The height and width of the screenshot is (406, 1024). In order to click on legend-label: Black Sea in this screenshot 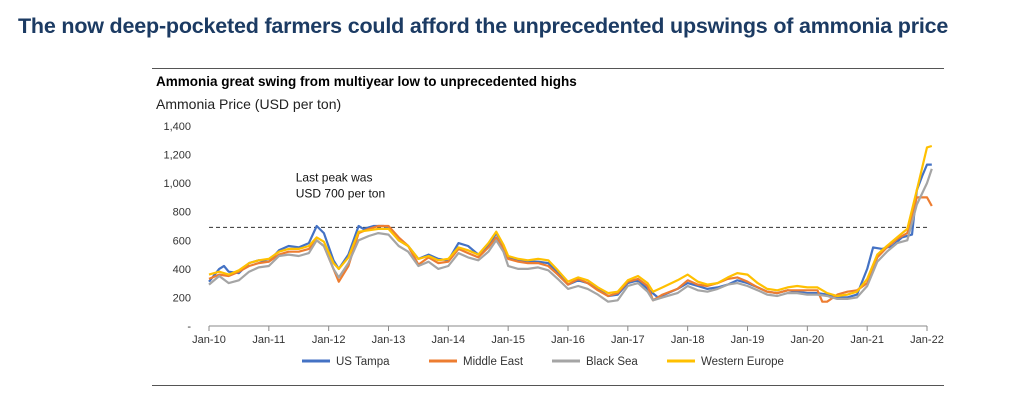, I will do `click(612, 362)`.